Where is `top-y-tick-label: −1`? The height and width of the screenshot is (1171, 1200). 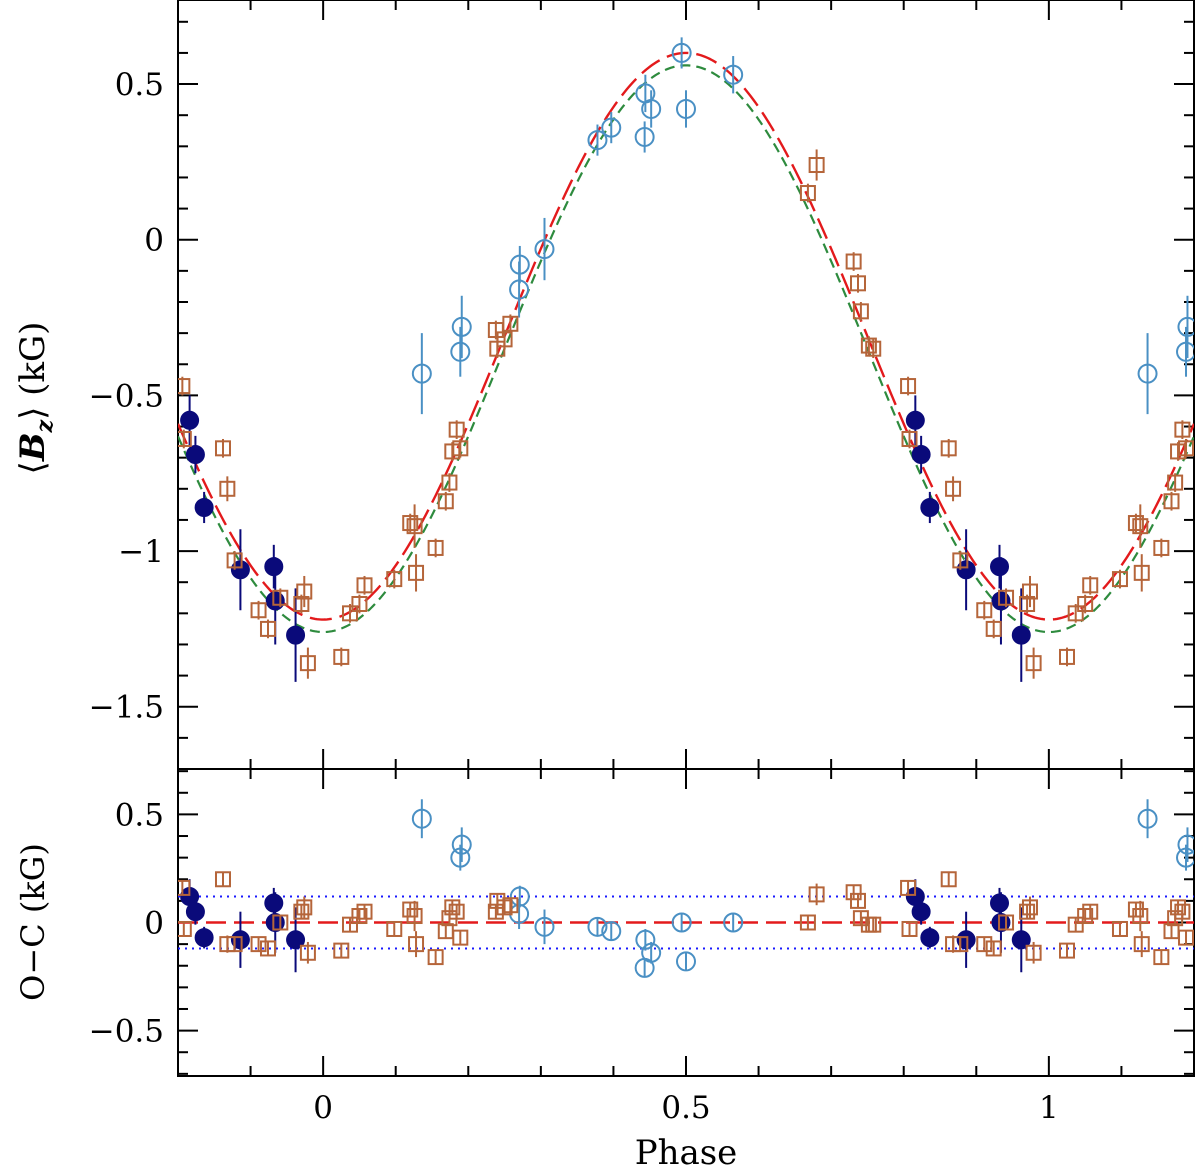 top-y-tick-label: −1 is located at coordinates (141, 552).